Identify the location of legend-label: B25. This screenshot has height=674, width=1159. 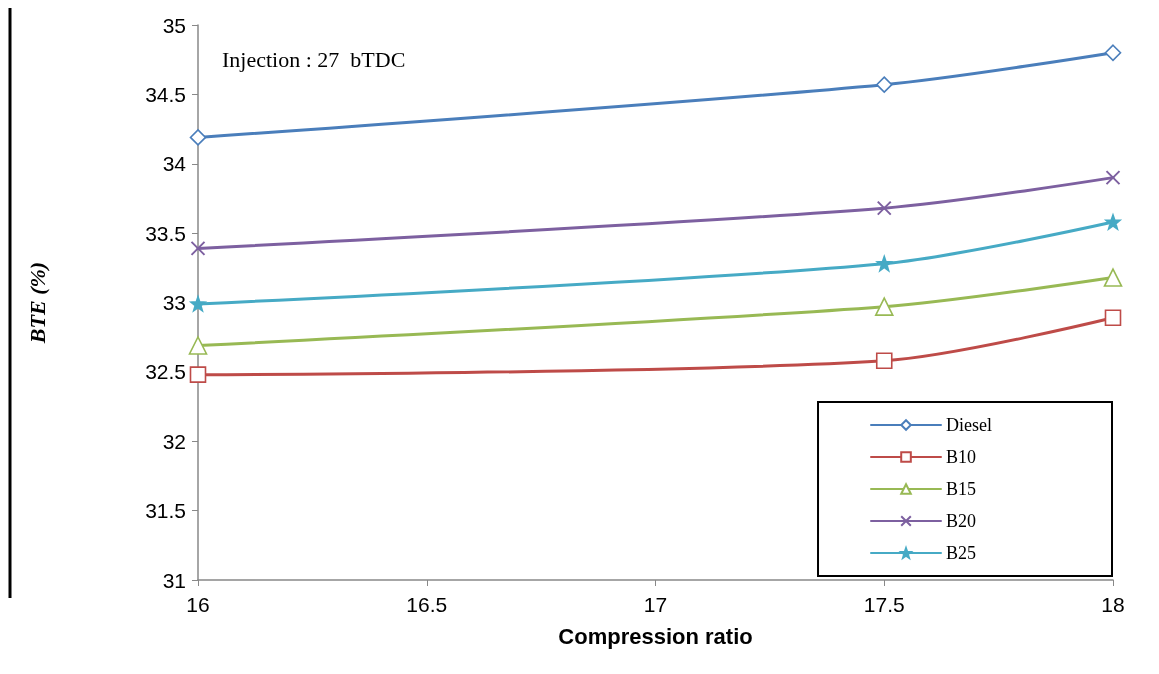
(961, 553).